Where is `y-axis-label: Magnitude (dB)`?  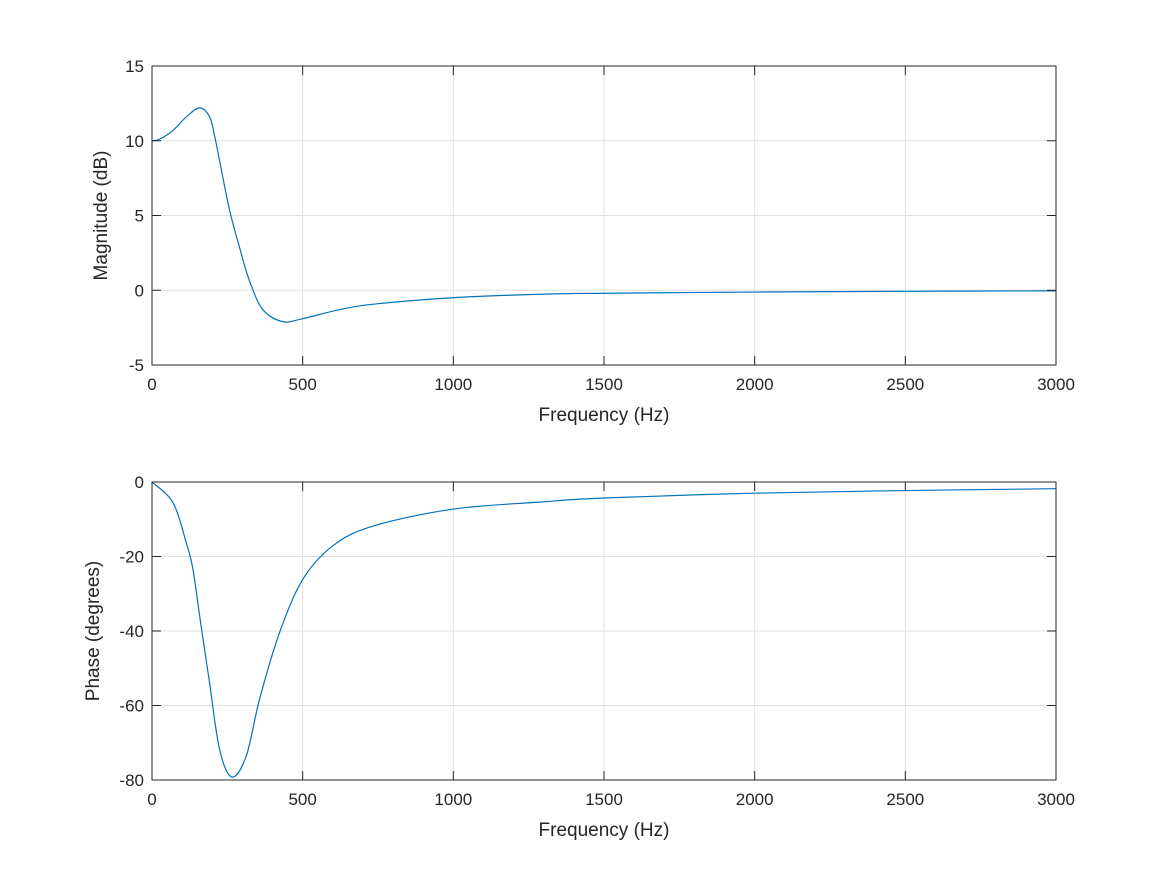 y-axis-label: Magnitude (dB) is located at coordinates (101, 216).